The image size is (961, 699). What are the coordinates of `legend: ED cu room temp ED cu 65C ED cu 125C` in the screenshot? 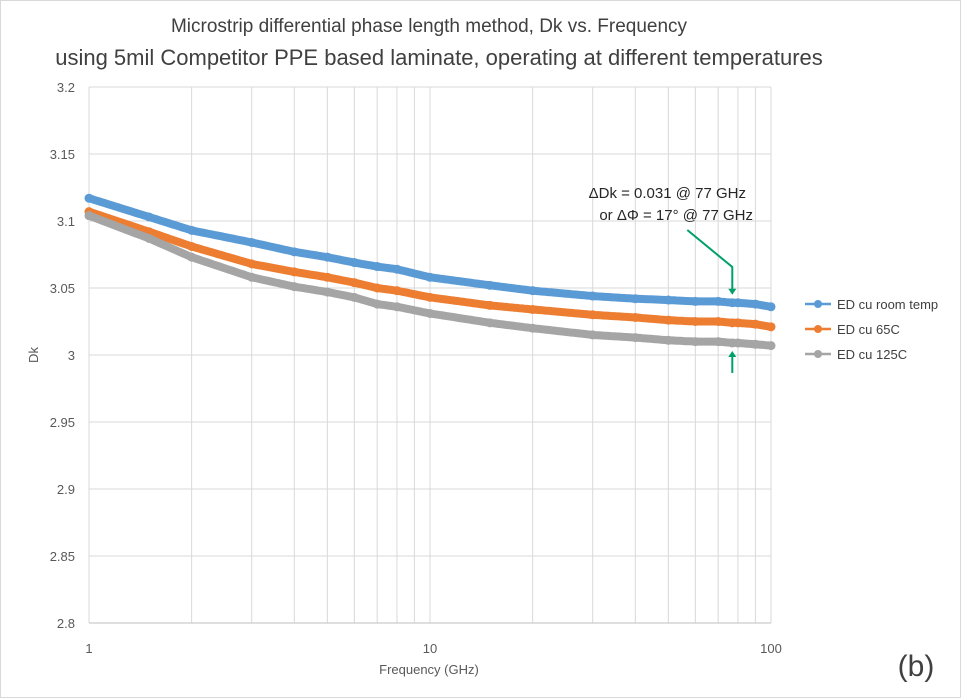 It's located at (871, 329).